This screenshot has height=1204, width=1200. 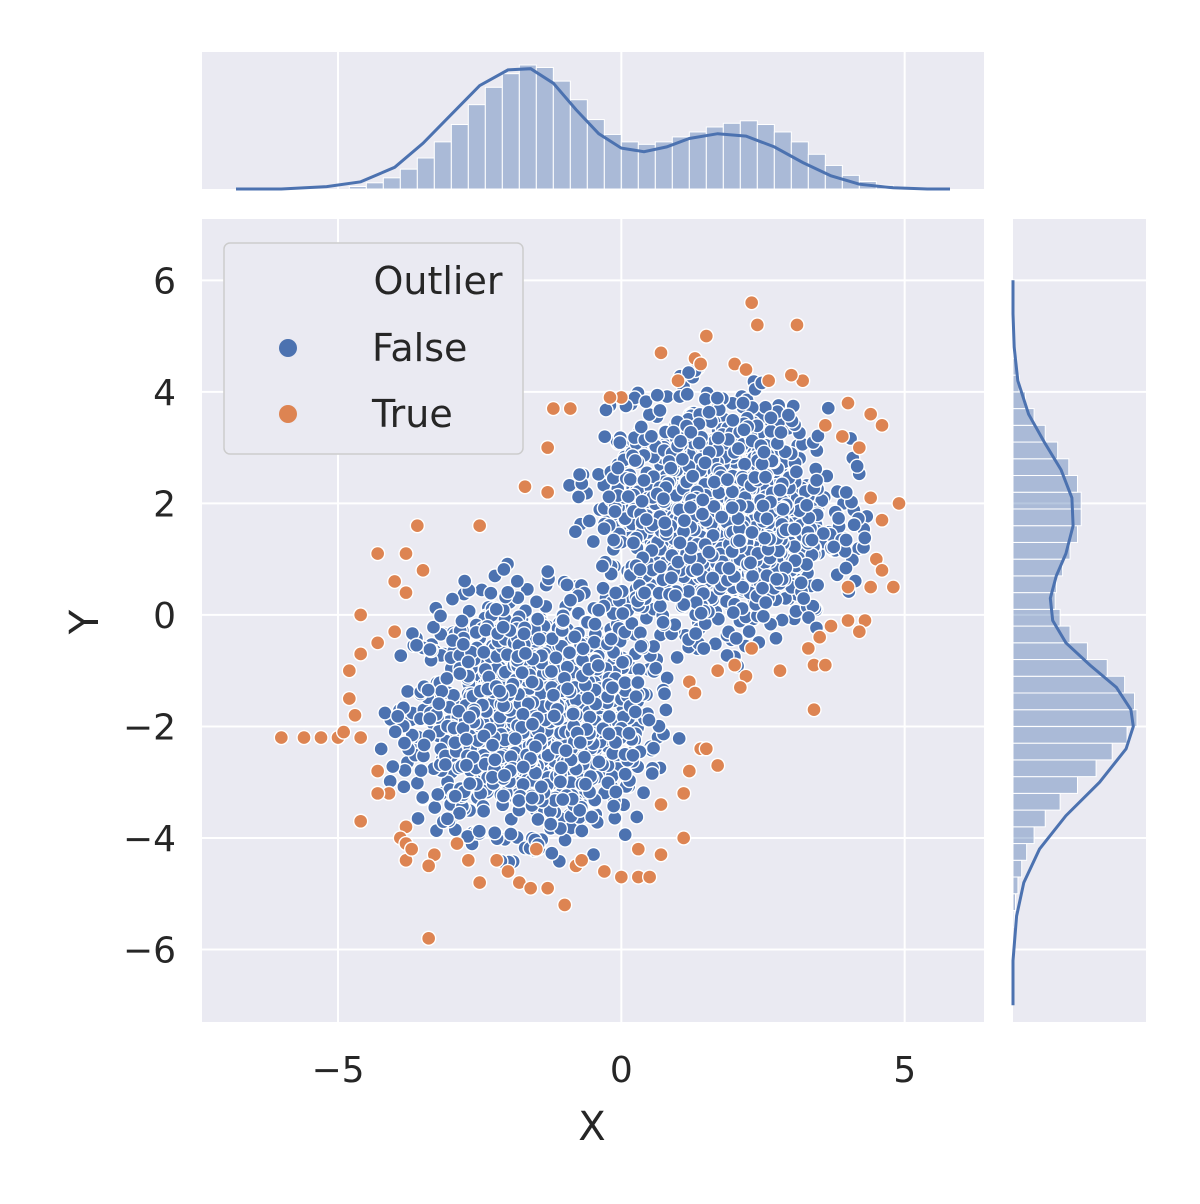 I want to click on legend-marker-false, so click(x=288, y=348).